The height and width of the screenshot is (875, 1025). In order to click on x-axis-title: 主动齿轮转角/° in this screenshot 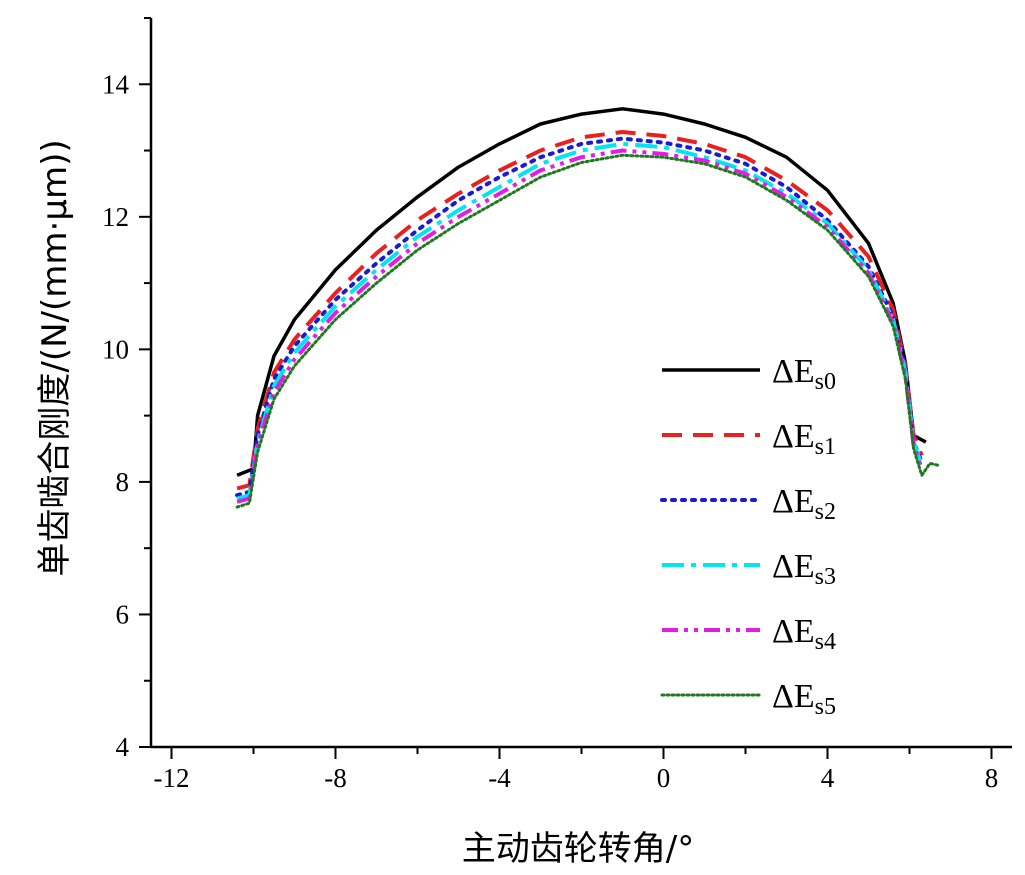, I will do `click(578, 849)`.